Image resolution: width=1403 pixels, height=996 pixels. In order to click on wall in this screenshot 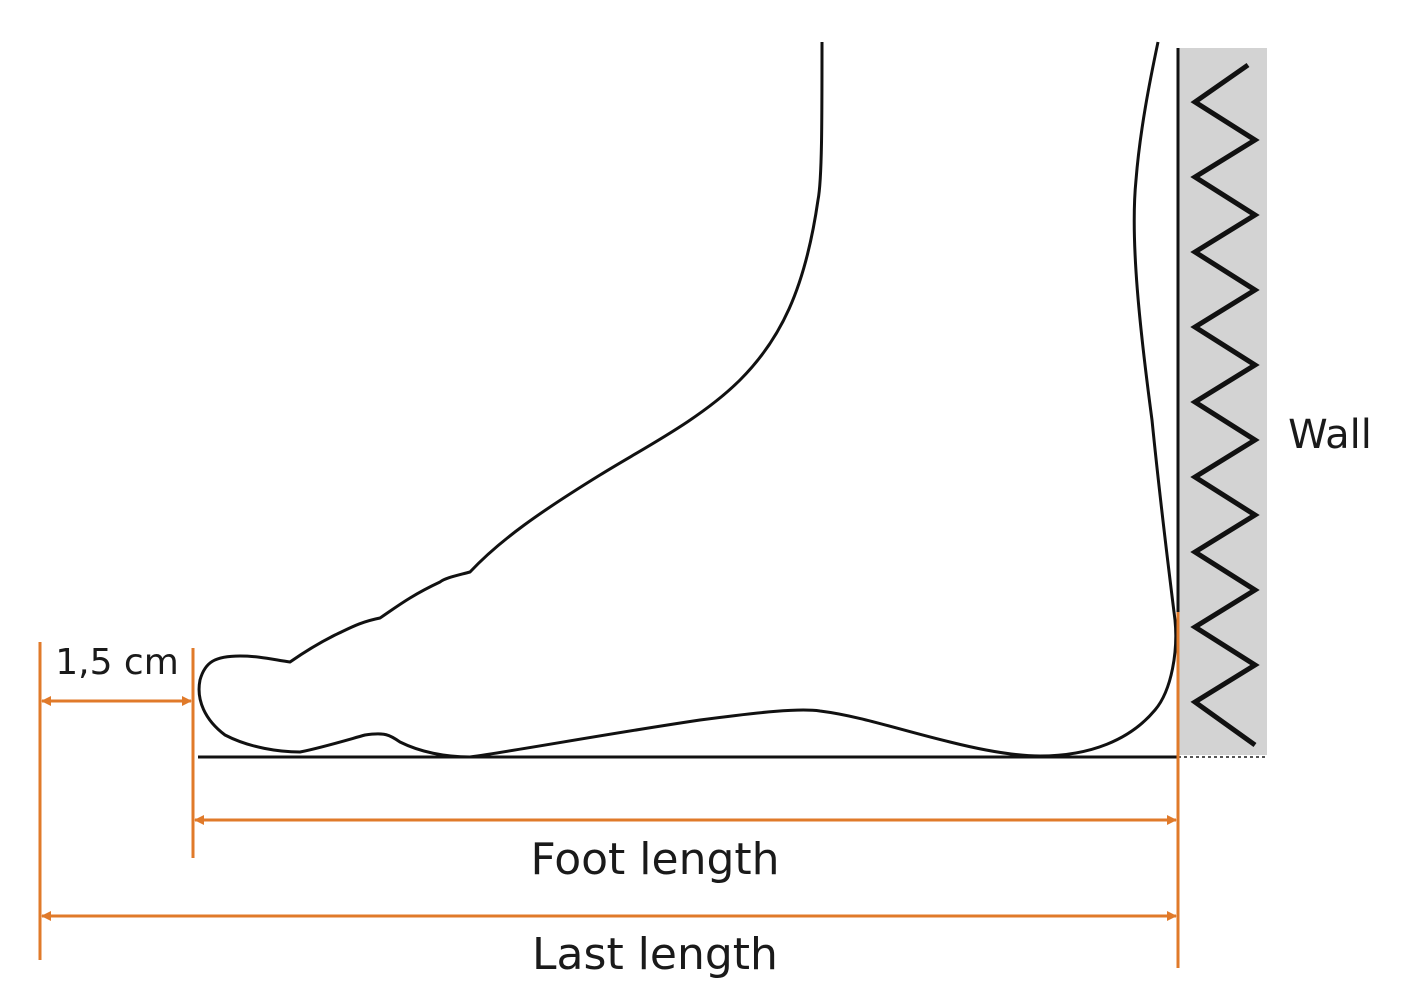, I will do `click(1221, 401)`.